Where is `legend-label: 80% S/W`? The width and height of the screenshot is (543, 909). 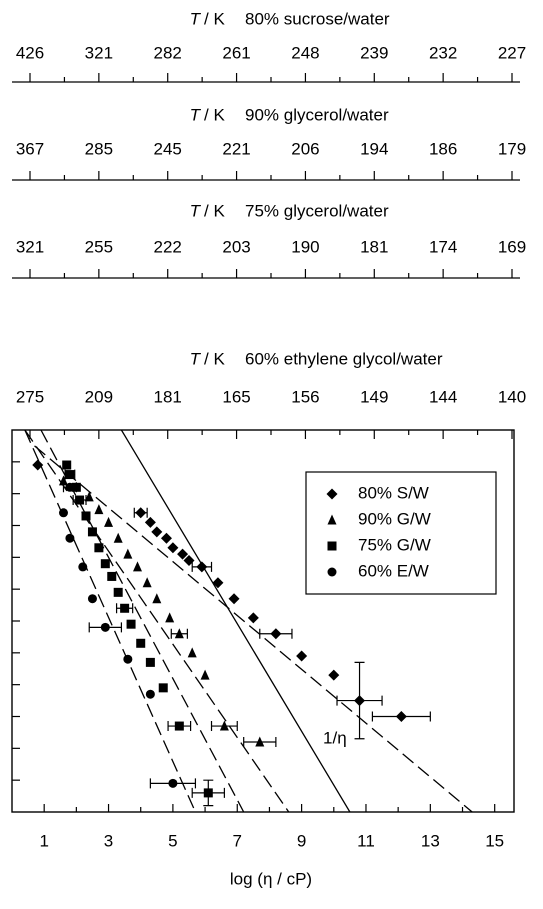
legend-label: 80% S/W is located at coordinates (393, 492).